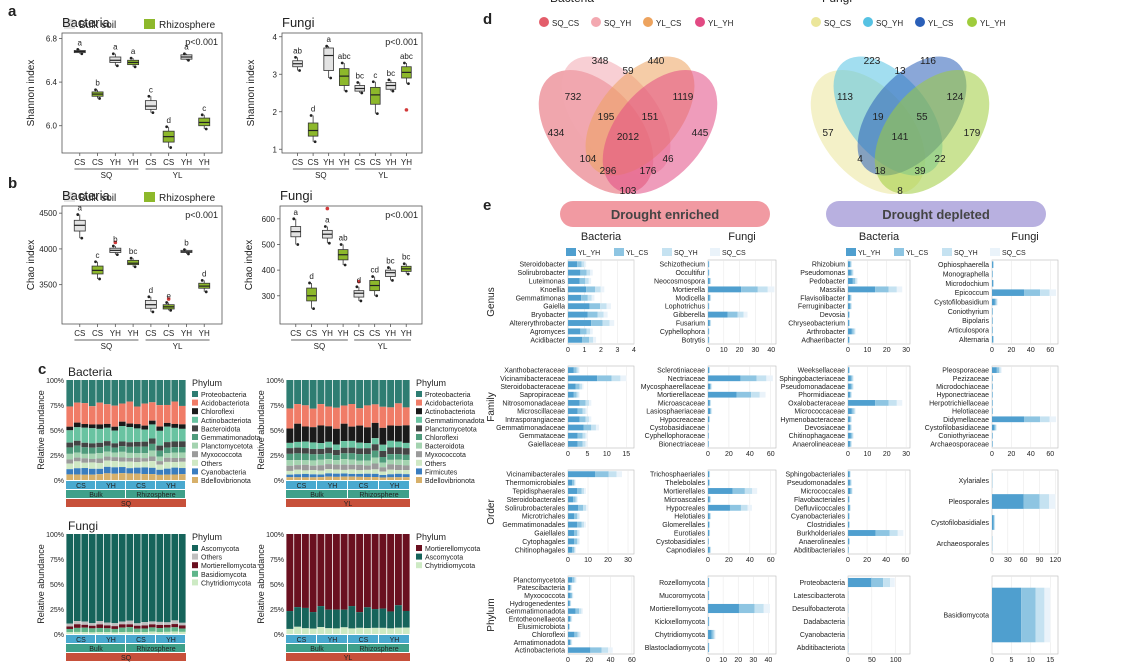 The height and width of the screenshot is (672, 1131). What do you see at coordinates (107, 346) in the screenshot?
I see `b-bacteria-group-label: SQ` at bounding box center [107, 346].